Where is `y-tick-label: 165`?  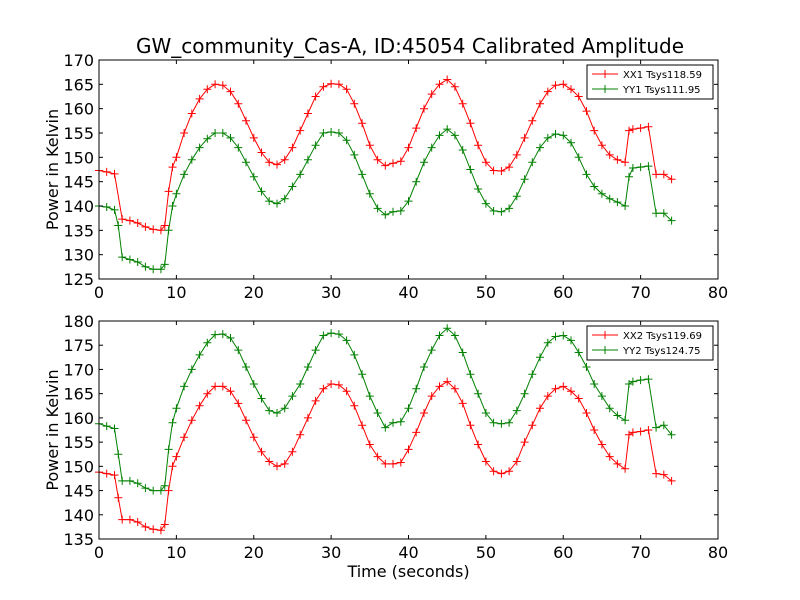 y-tick-label: 165 is located at coordinates (78, 394).